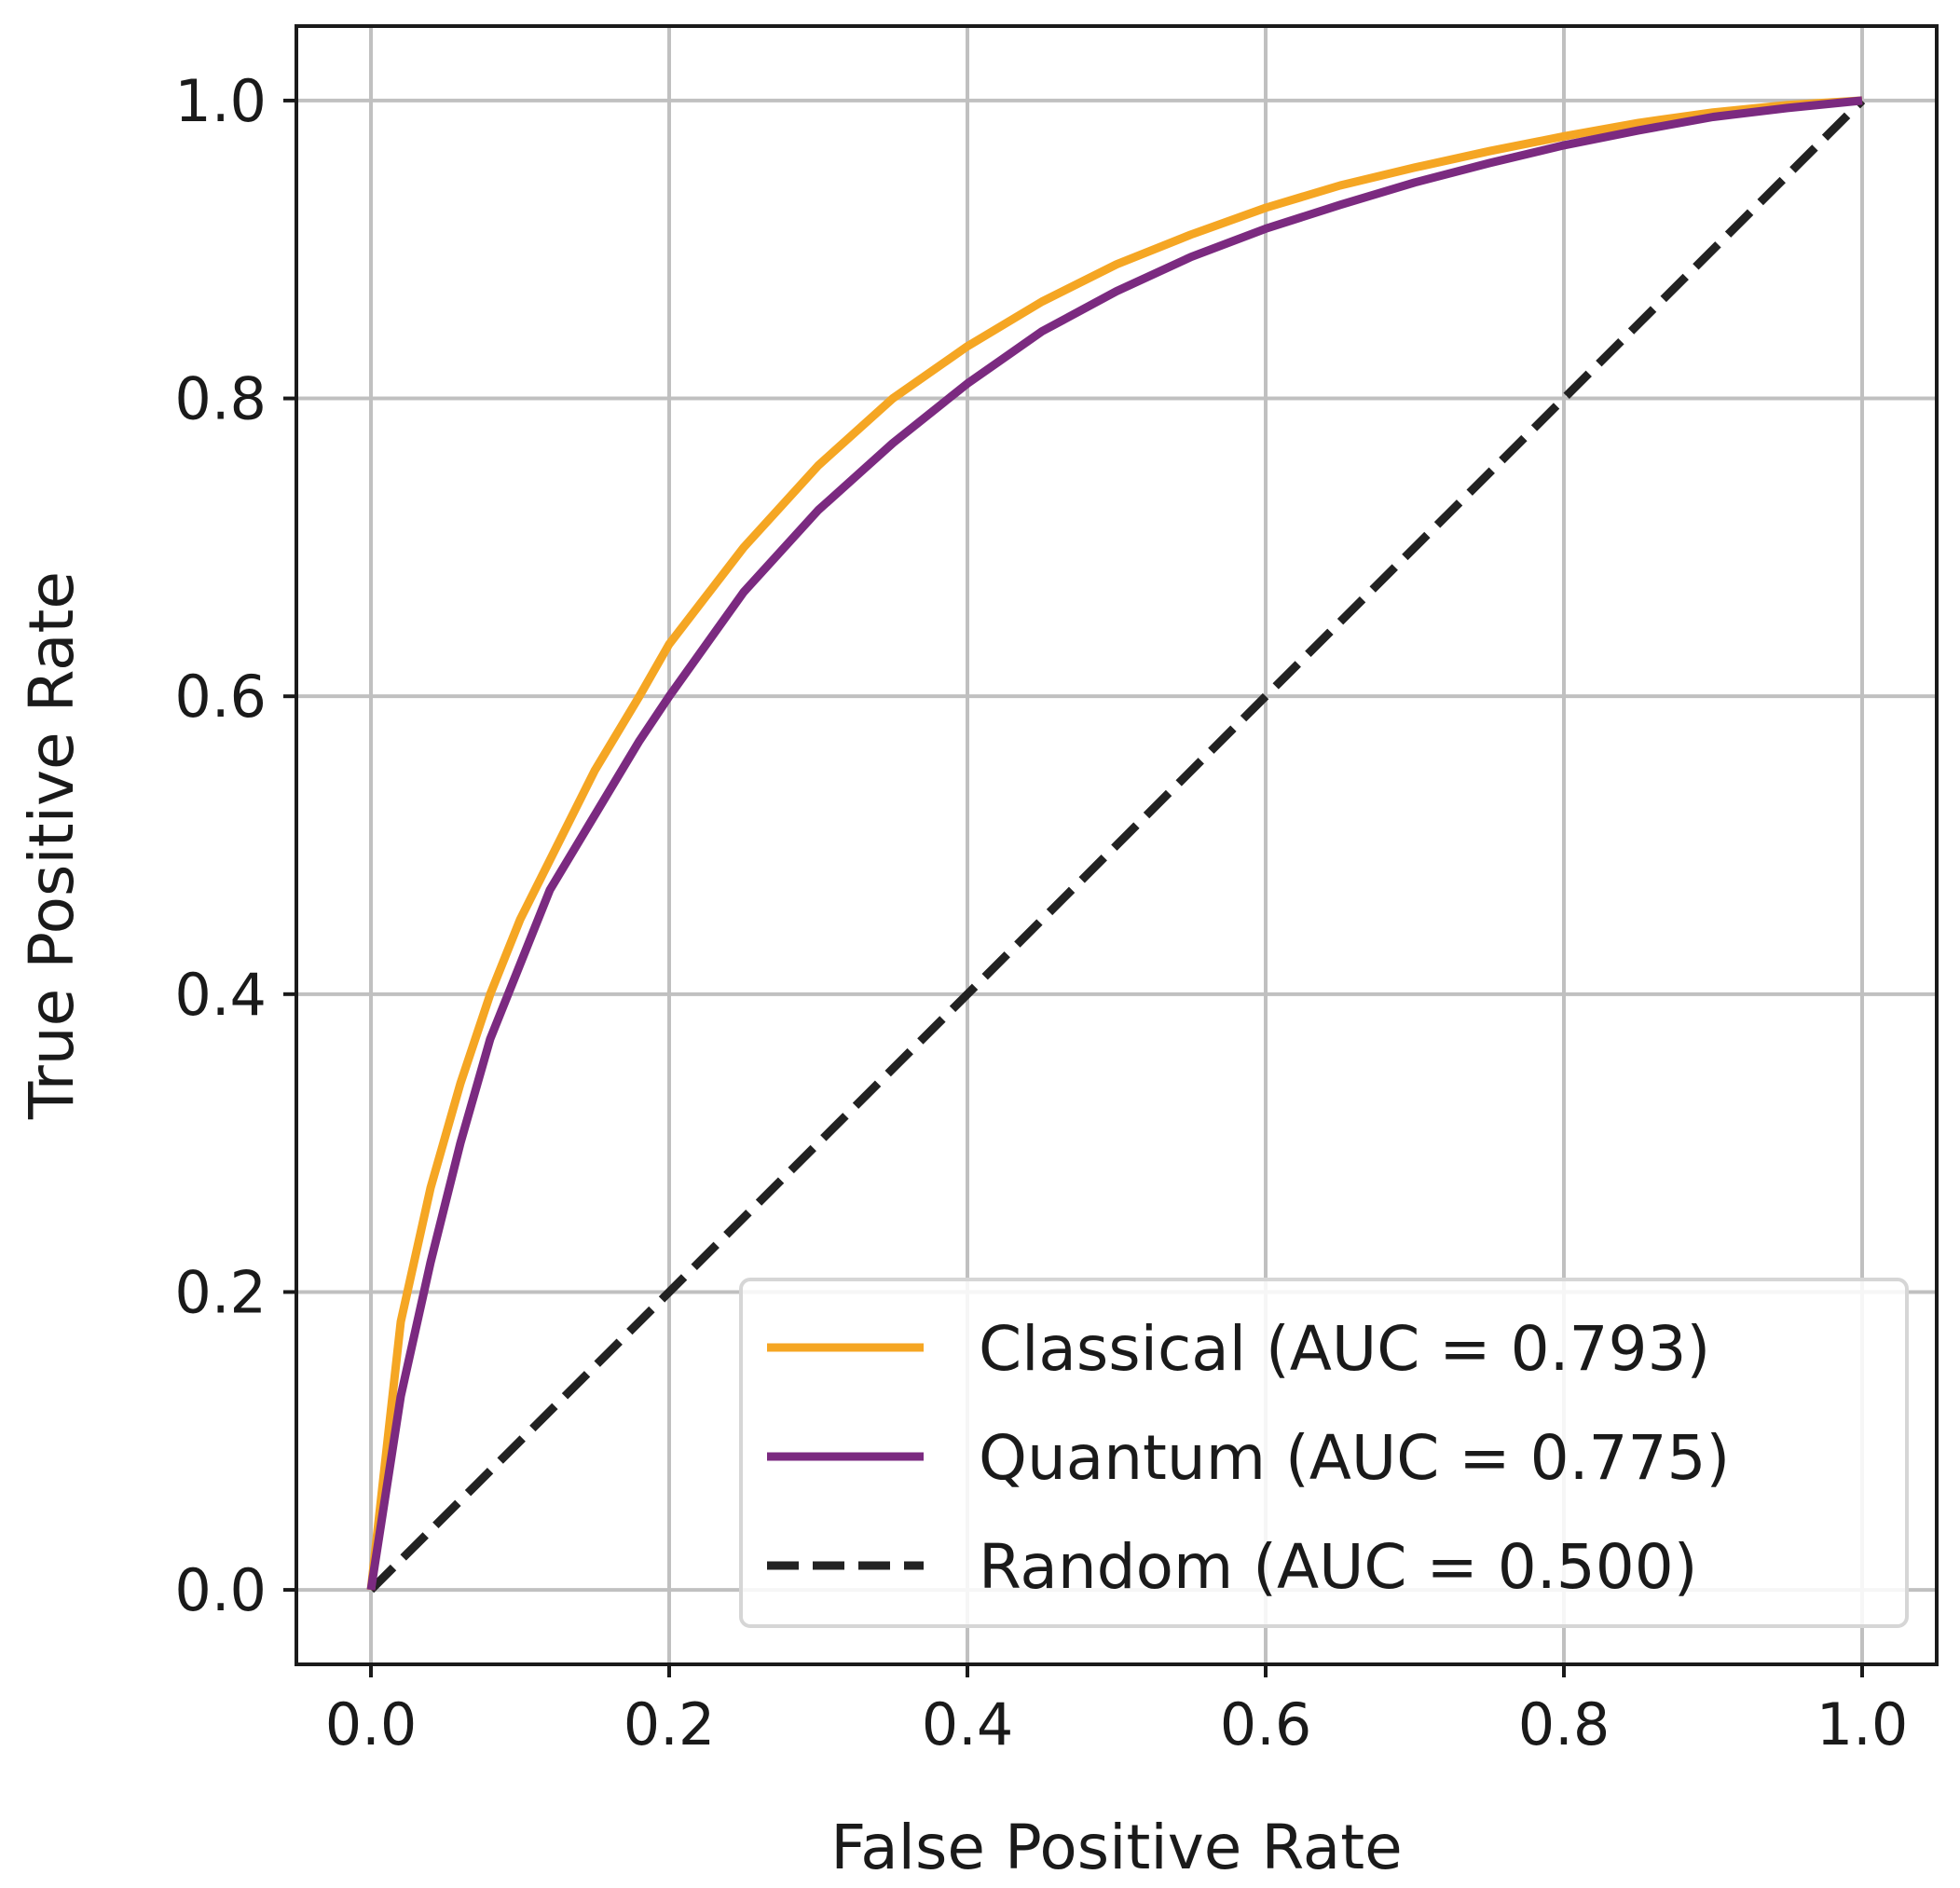 This screenshot has height=1888, width=1960. I want to click on x-axis-label: False Positive Rate, so click(1116, 1848).